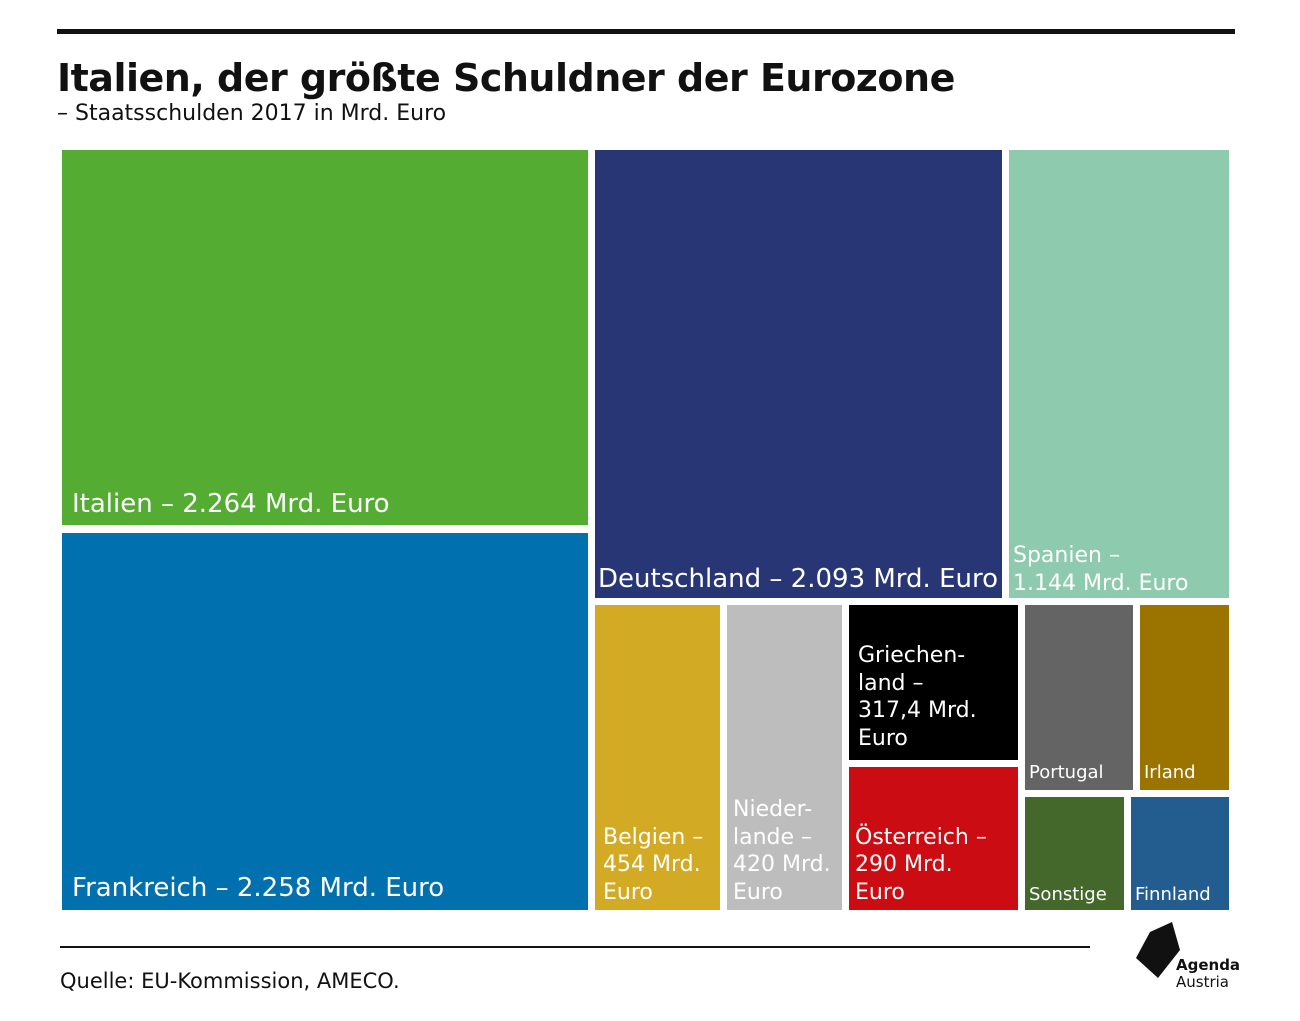  What do you see at coordinates (575, 947) in the screenshot?
I see `bottom-rule` at bounding box center [575, 947].